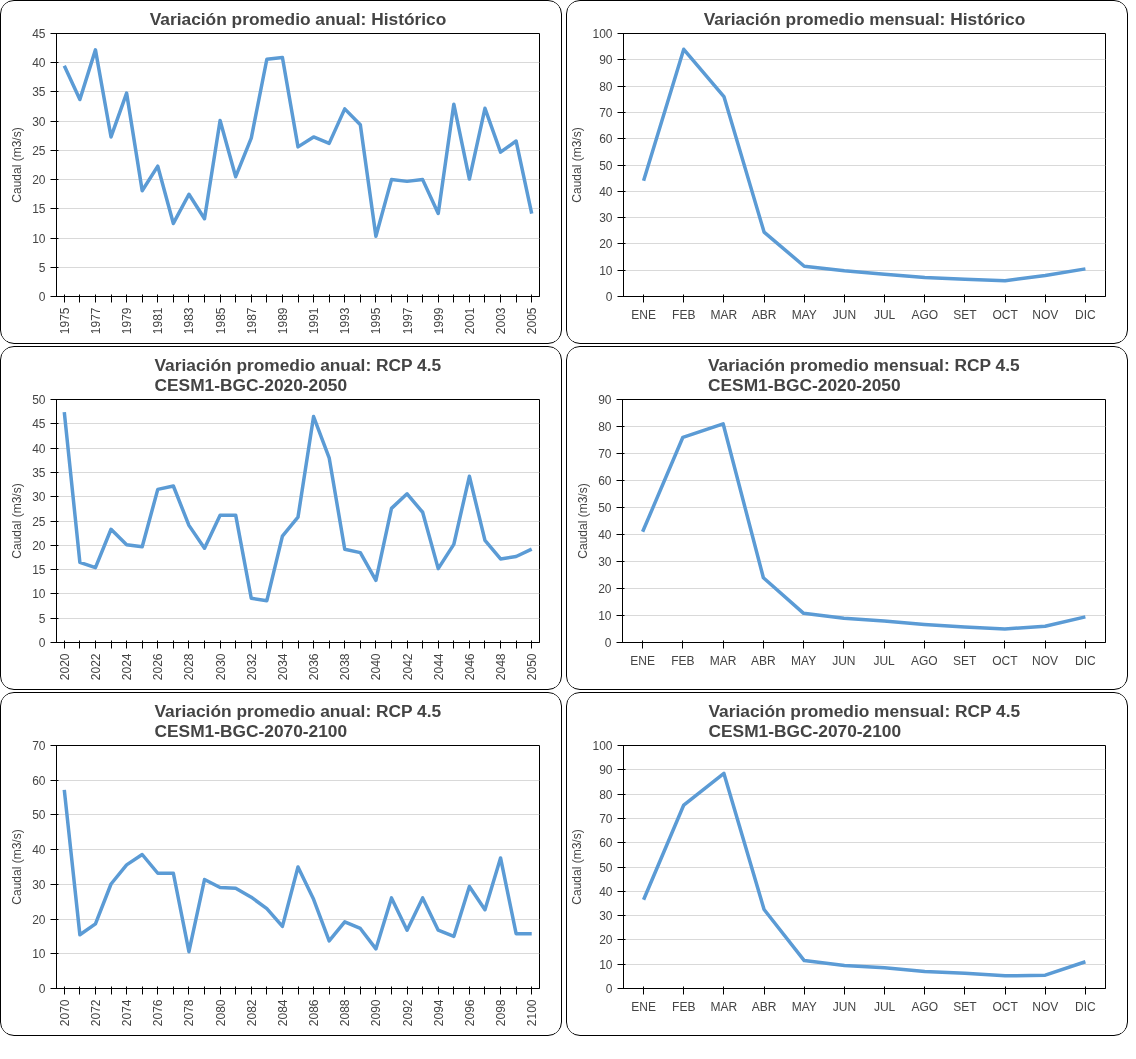 This screenshot has height=1059, width=1136. I want to click on x-tick-label: 1997, so click(407, 321).